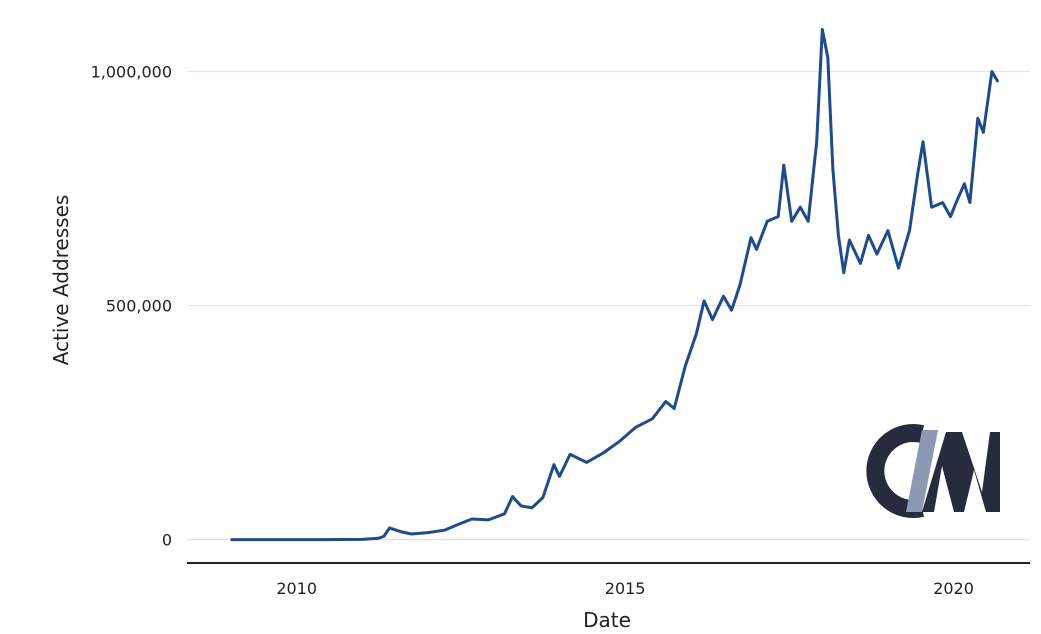 This screenshot has height=634, width=1041. I want to click on x-tick-labels: 2010 2015 2020, so click(625, 588).